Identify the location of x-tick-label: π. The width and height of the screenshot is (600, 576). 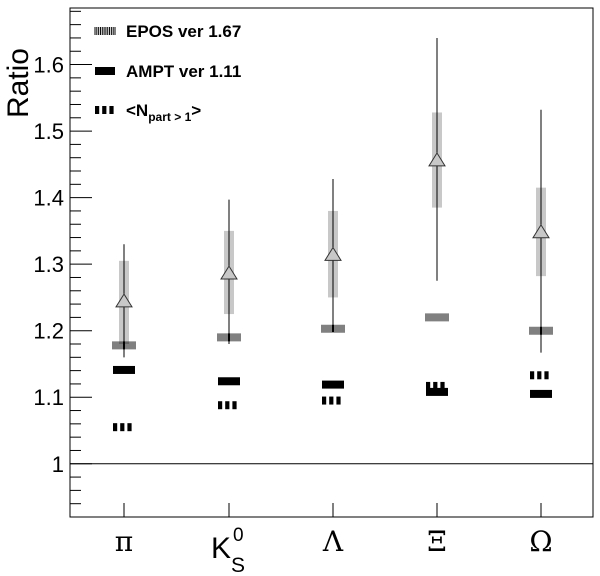
(124, 541).